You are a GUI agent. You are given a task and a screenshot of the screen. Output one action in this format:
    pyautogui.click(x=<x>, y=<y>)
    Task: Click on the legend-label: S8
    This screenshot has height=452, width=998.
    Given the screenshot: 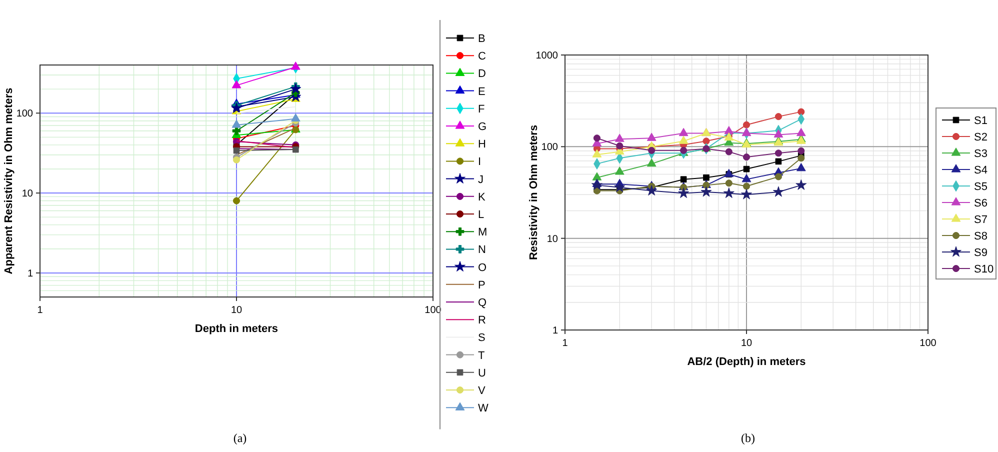 What is the action you would take?
    pyautogui.click(x=981, y=236)
    